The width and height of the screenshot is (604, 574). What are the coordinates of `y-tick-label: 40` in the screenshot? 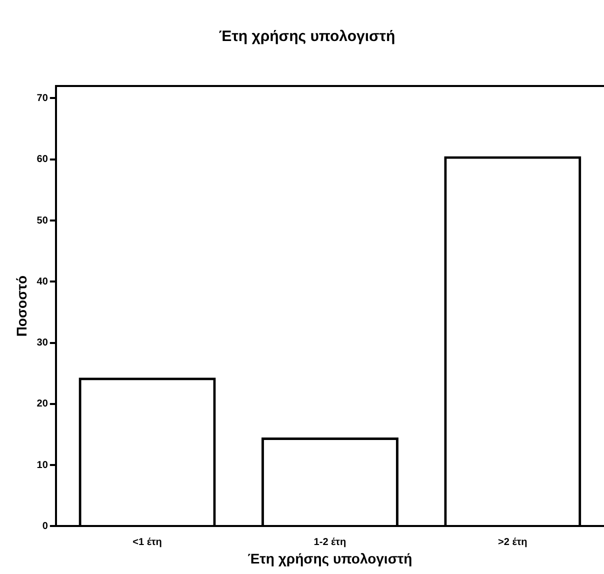 It's located at (42, 282).